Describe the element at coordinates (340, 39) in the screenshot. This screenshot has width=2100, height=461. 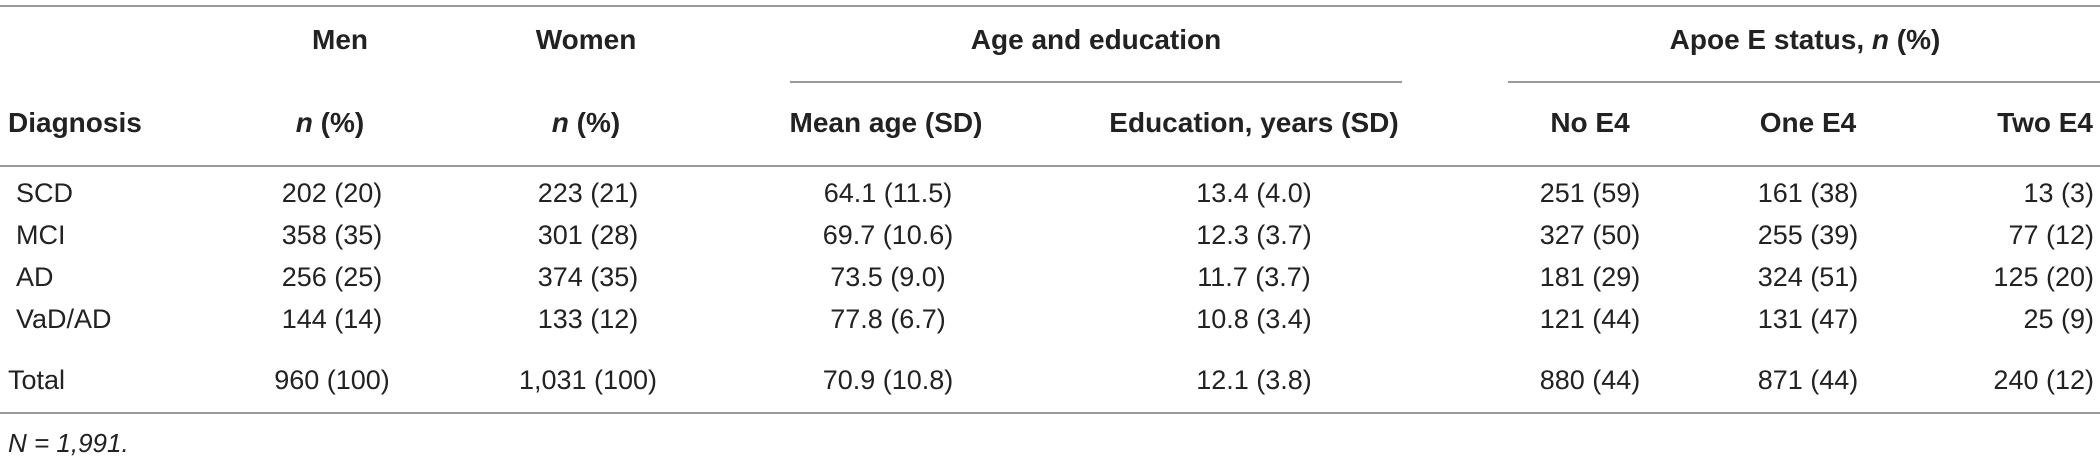
I see `header-men: Men` at that location.